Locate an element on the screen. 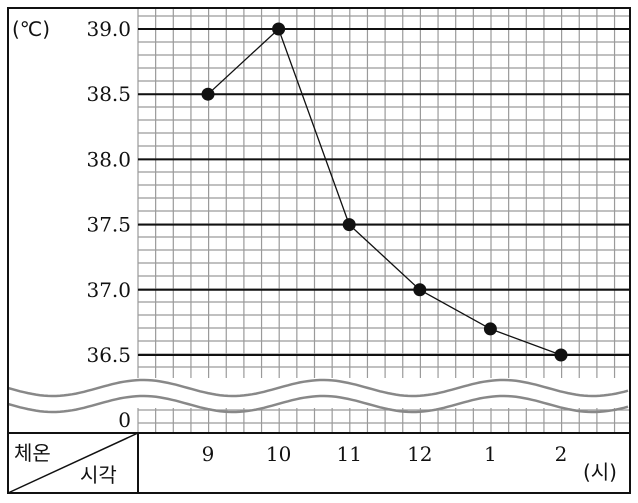  axis-break is located at coordinates (318, 396).